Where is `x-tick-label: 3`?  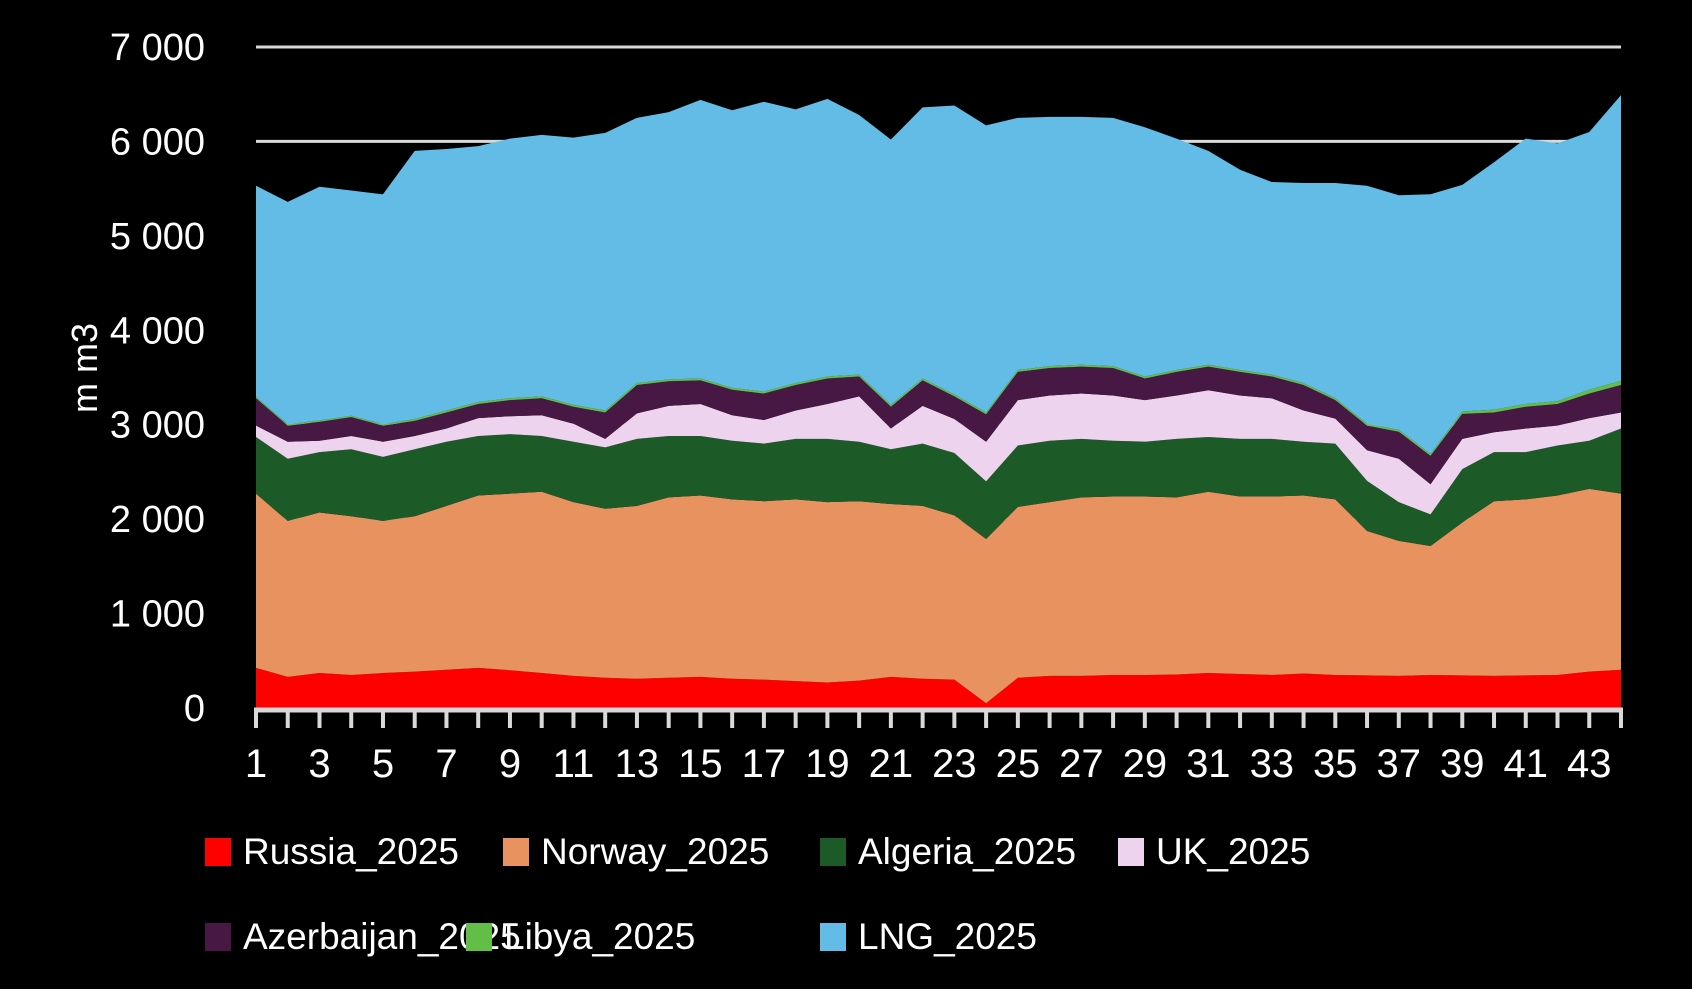
x-tick-label: 3 is located at coordinates (319, 764).